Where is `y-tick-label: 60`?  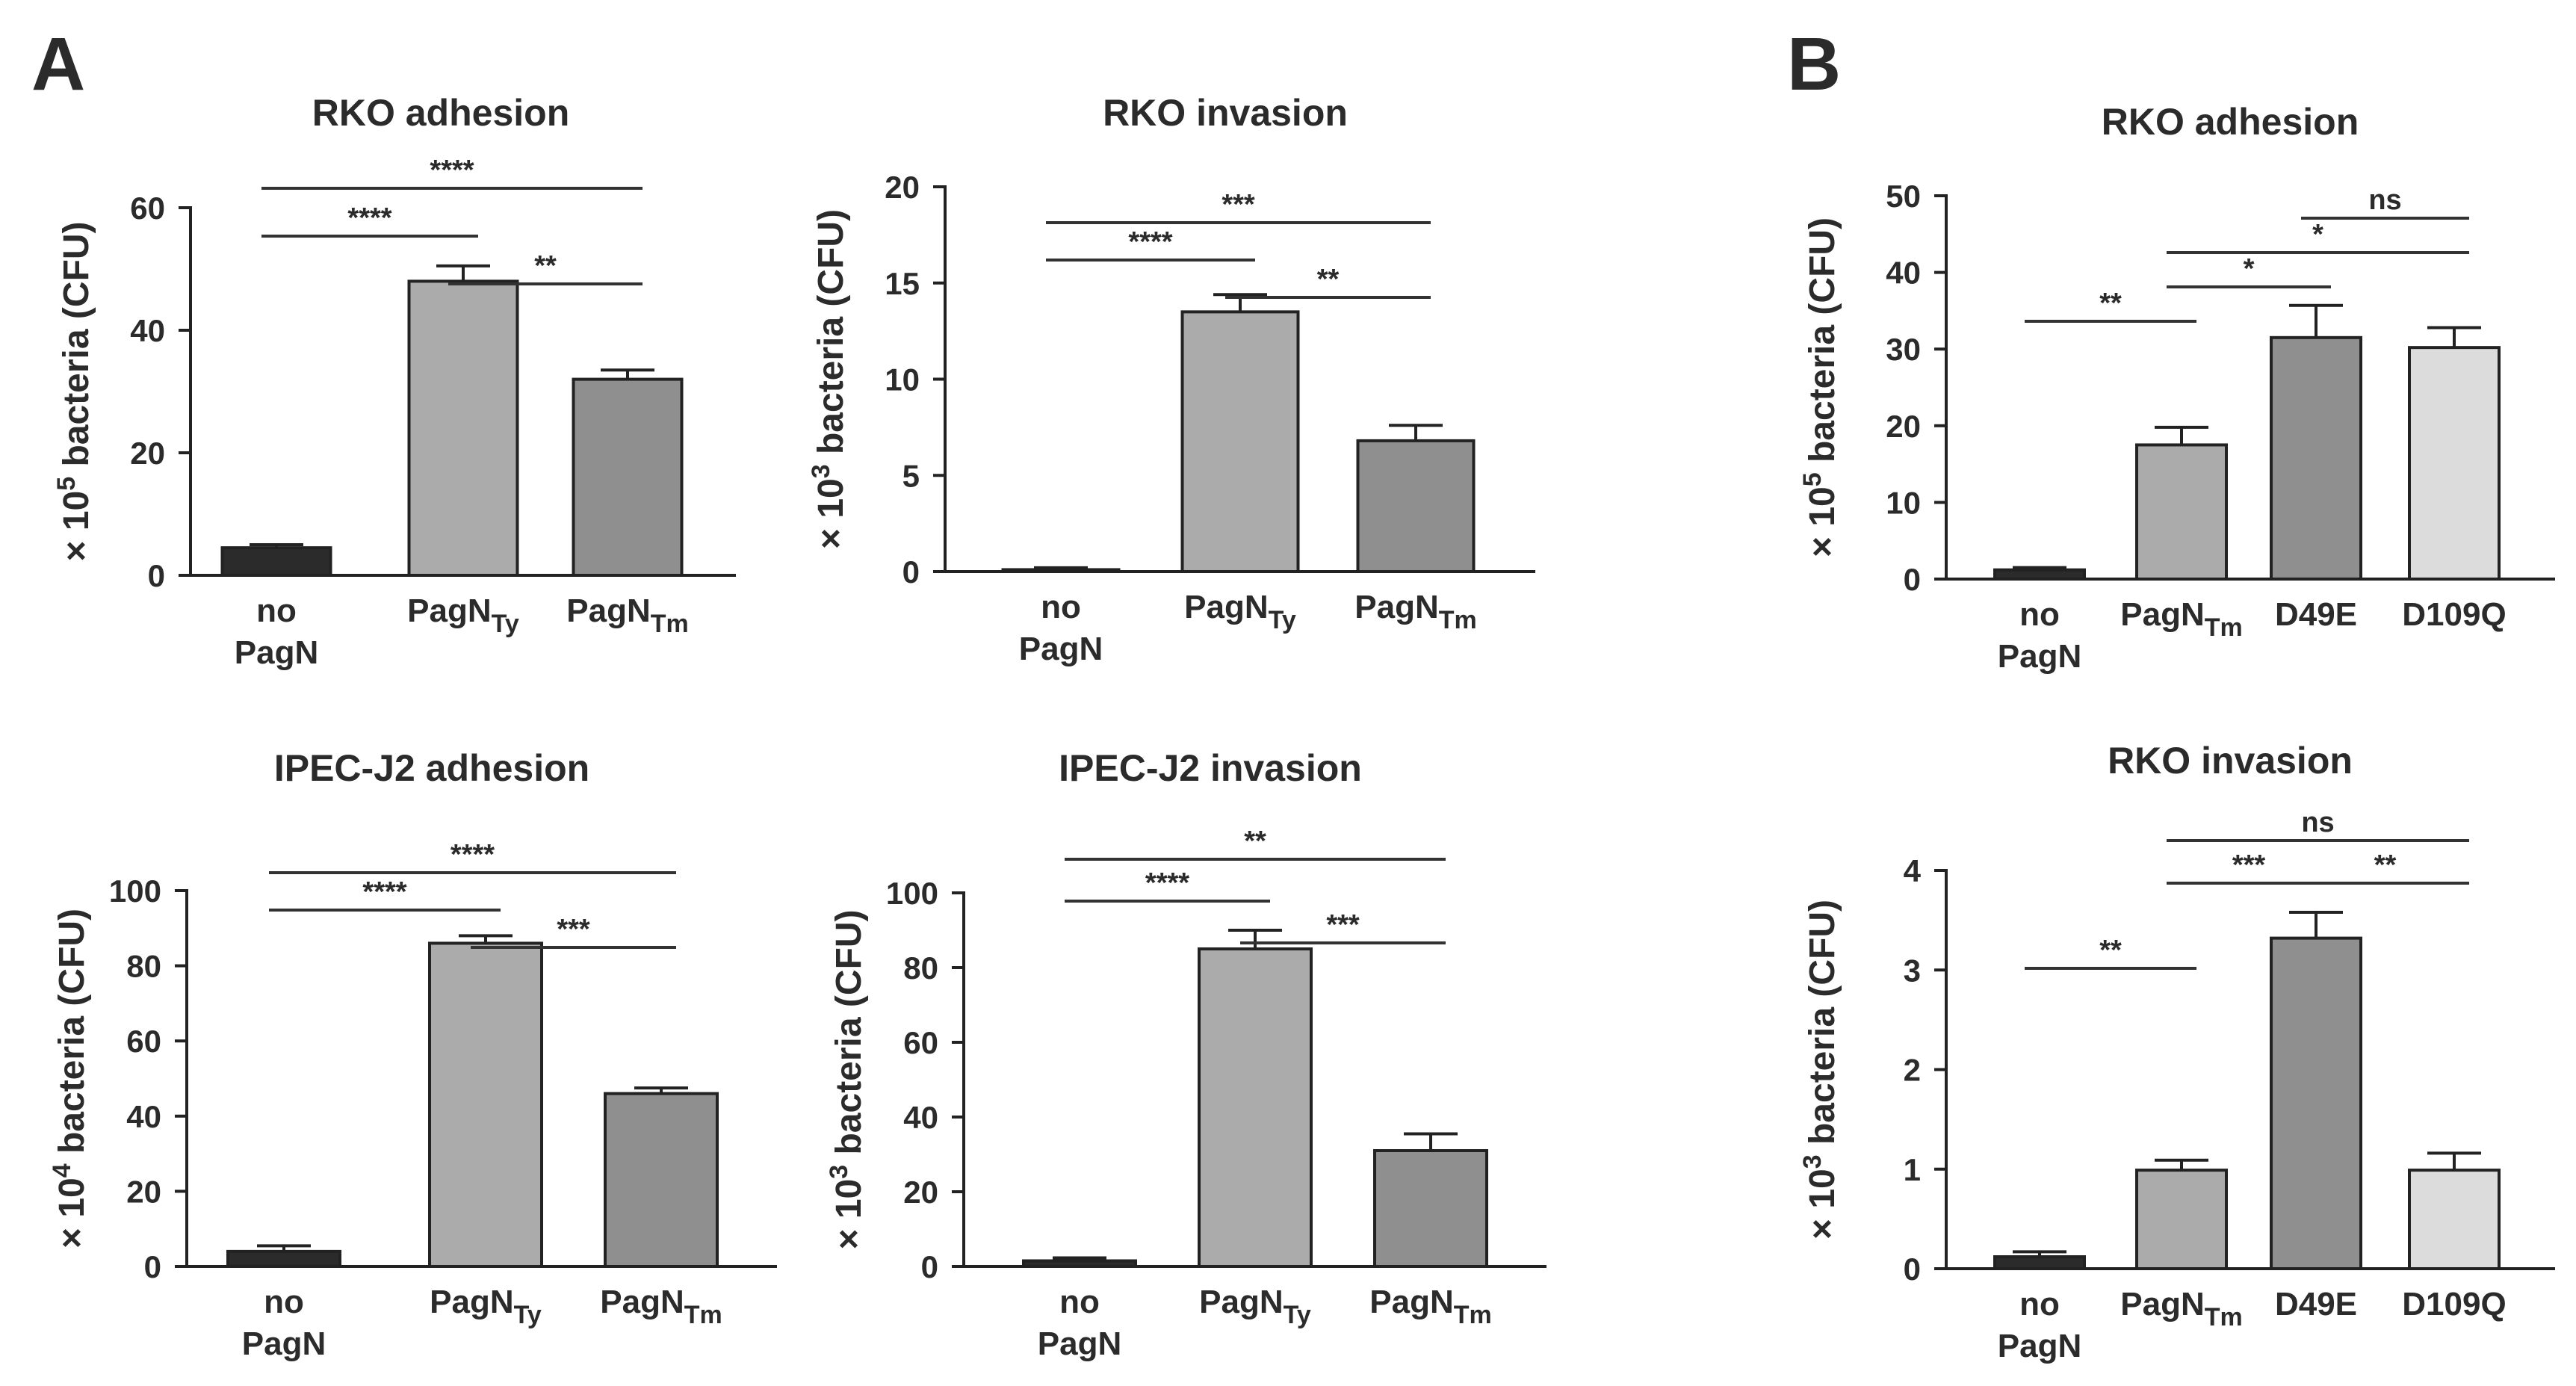 y-tick-label: 60 is located at coordinates (920, 1042).